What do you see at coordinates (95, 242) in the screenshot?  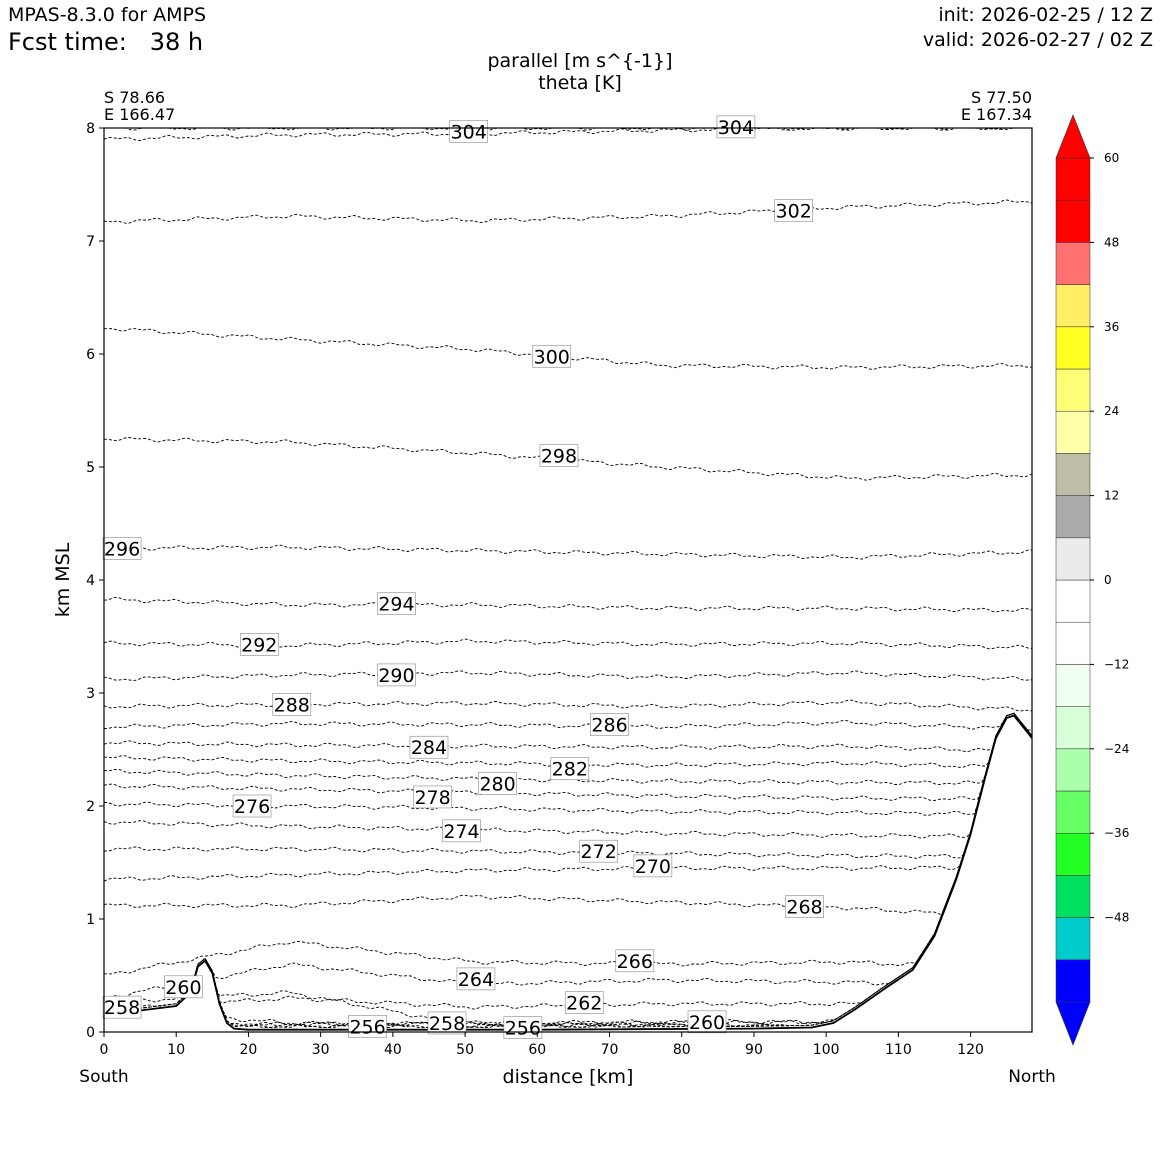 I see `y-tick-7: 7` at bounding box center [95, 242].